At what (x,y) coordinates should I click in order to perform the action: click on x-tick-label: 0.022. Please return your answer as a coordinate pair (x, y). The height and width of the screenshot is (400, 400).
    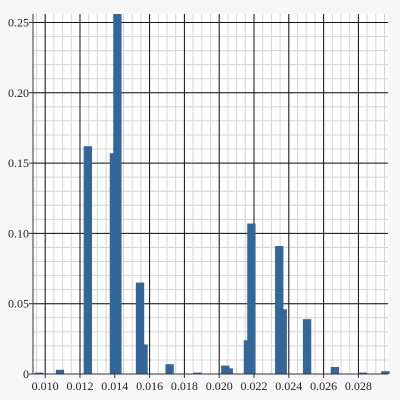
    Looking at the image, I should click on (254, 386).